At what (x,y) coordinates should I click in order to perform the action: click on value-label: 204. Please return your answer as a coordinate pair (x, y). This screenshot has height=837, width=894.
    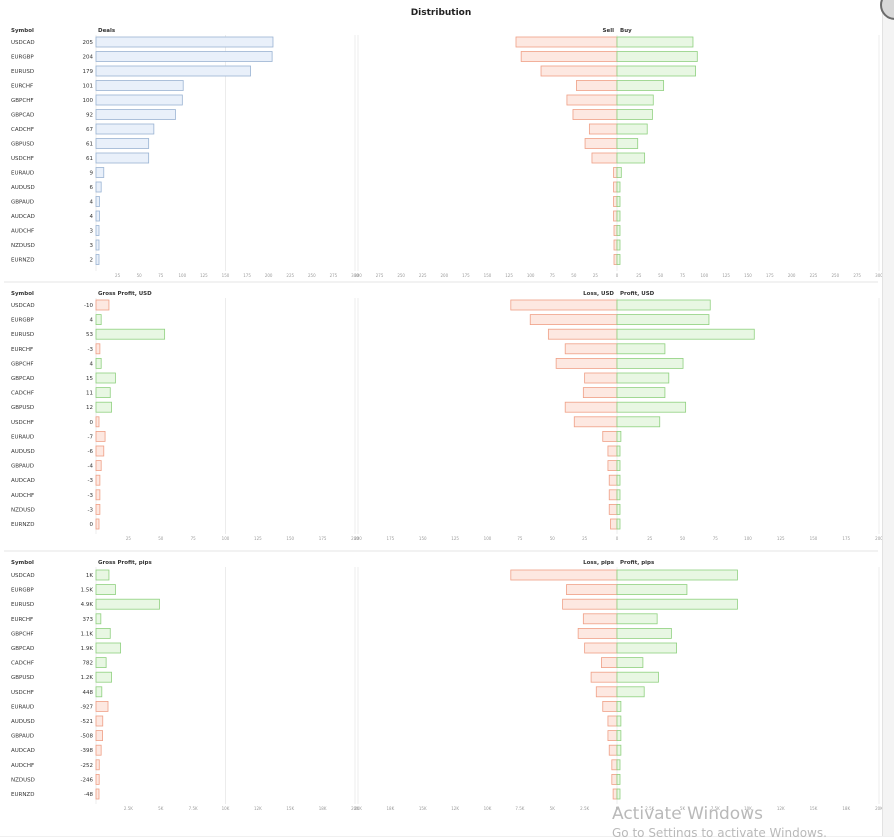
    Looking at the image, I should click on (88, 58).